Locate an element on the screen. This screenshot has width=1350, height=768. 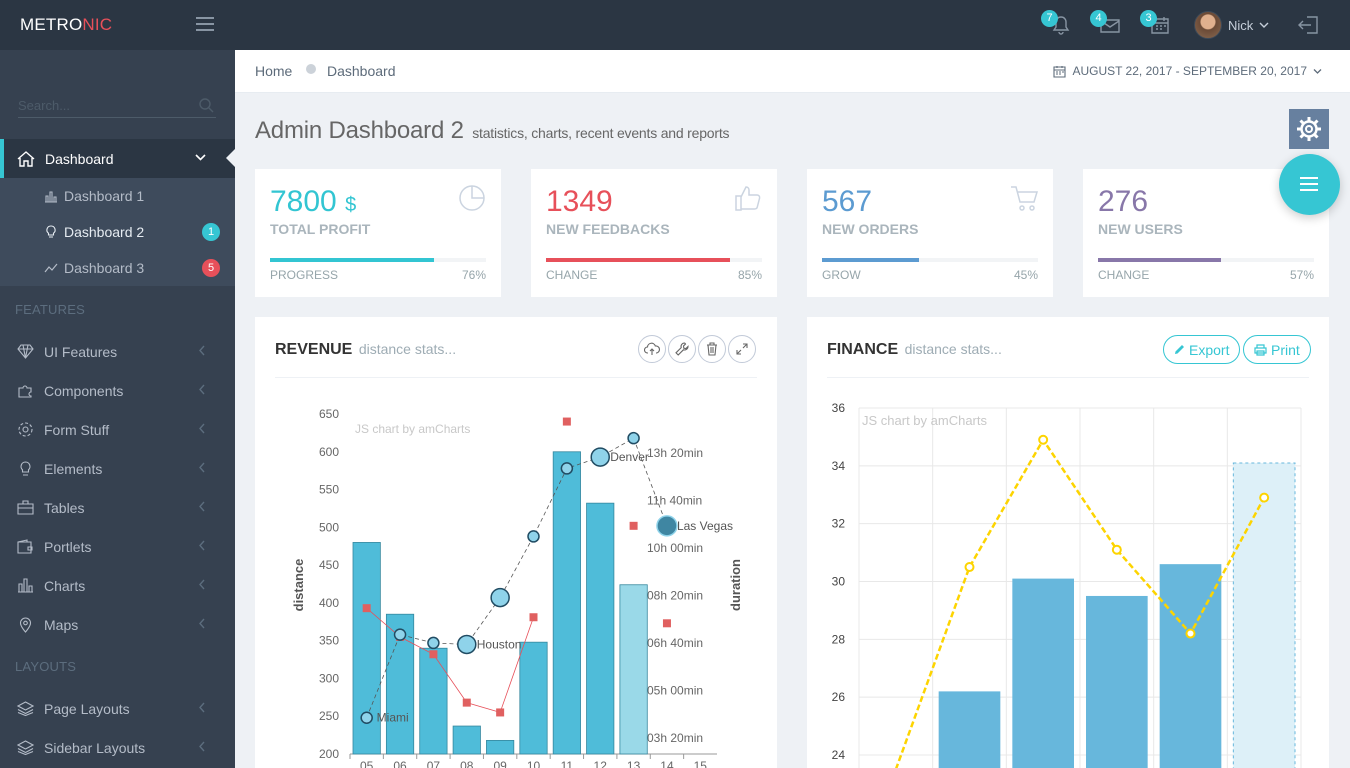
sidebar-item-components: Components is located at coordinates (117, 390).